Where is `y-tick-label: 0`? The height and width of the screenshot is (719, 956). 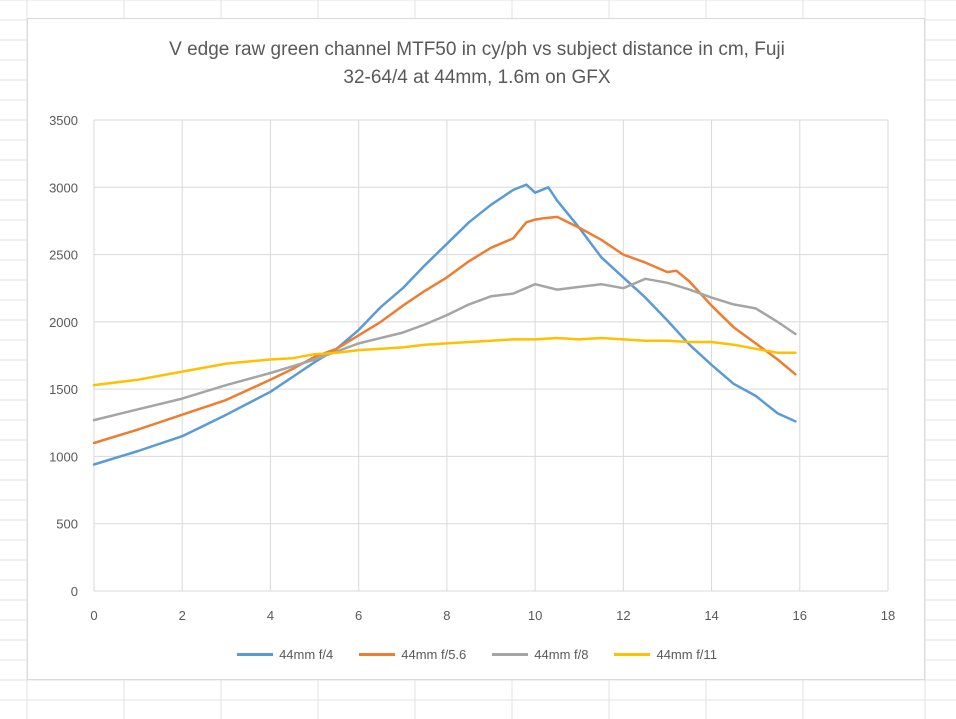 y-tick-label: 0 is located at coordinates (74, 591).